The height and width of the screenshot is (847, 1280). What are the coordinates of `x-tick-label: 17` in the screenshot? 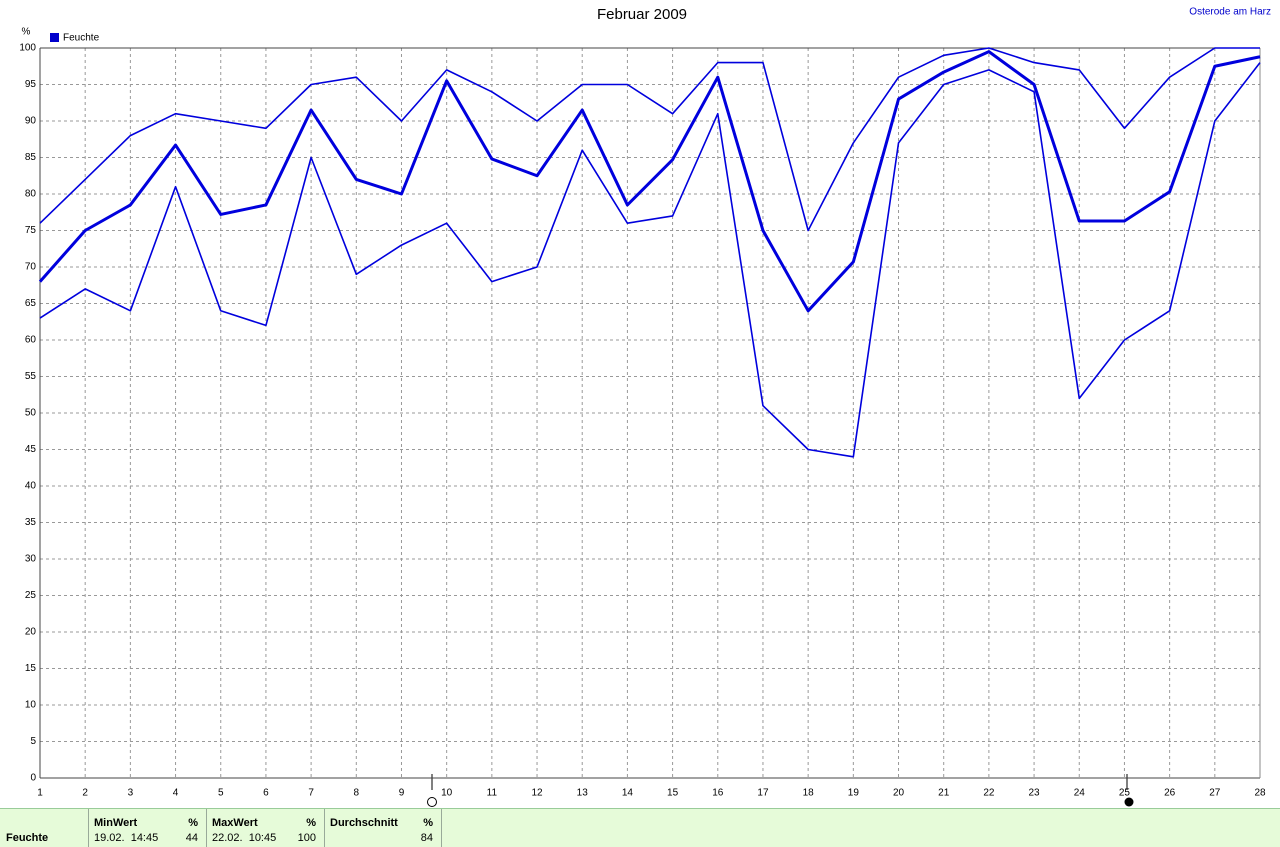 It's located at (763, 793).